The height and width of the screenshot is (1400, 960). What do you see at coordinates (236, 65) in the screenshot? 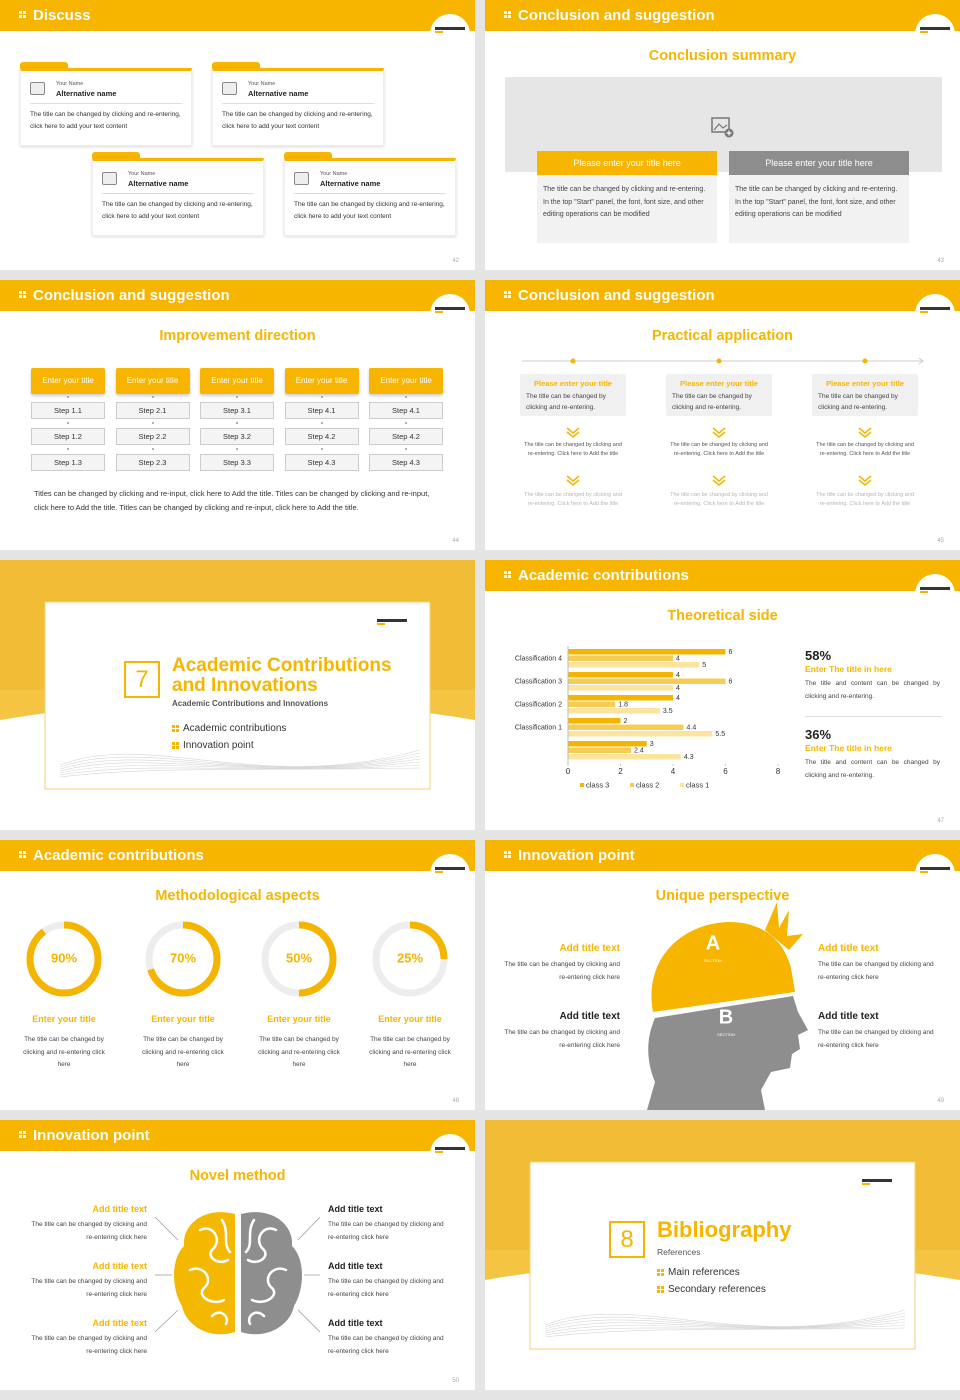
I see `card-tab` at bounding box center [236, 65].